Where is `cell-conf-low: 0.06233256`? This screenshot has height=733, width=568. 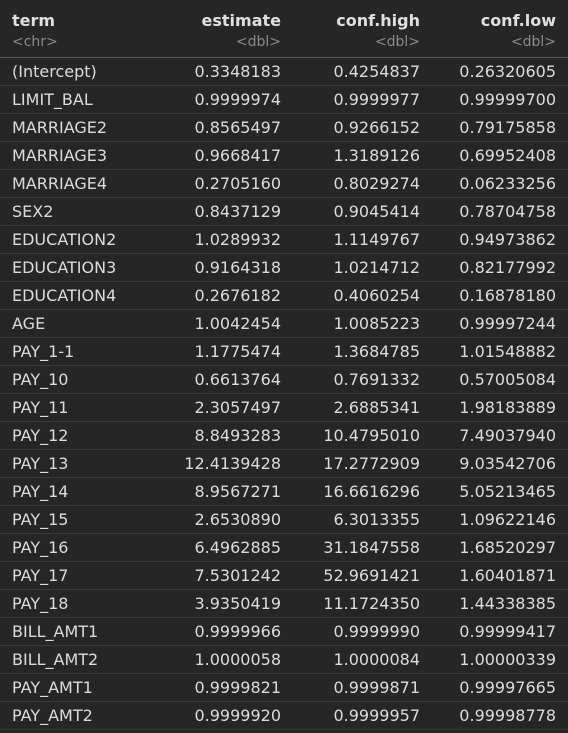 cell-conf-low: 0.06233256 is located at coordinates (507, 183).